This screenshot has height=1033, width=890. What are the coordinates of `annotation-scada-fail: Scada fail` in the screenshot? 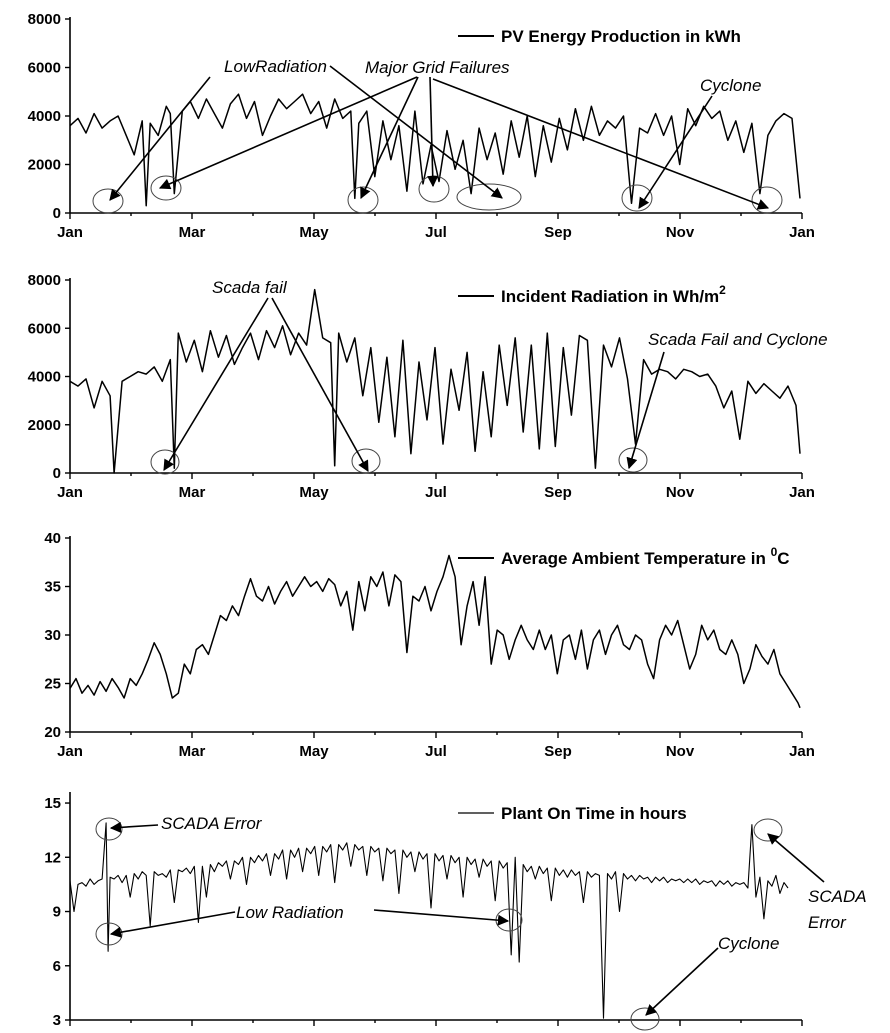 It's located at (250, 287).